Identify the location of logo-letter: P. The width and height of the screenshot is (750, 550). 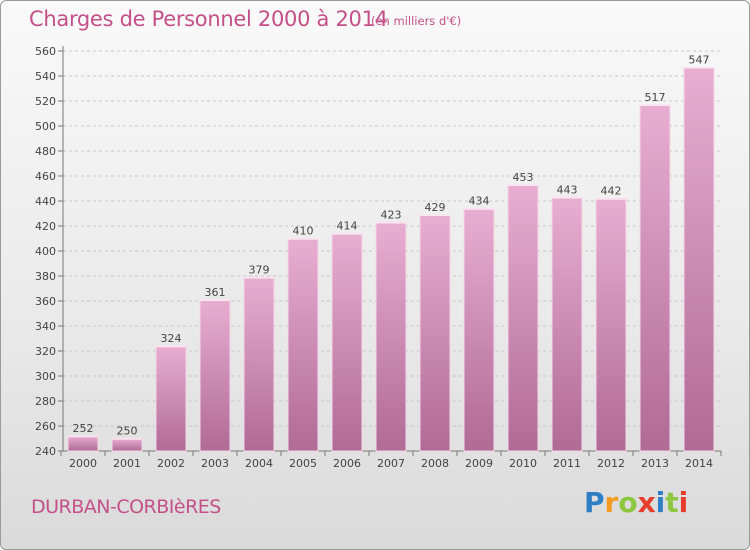
(594, 502).